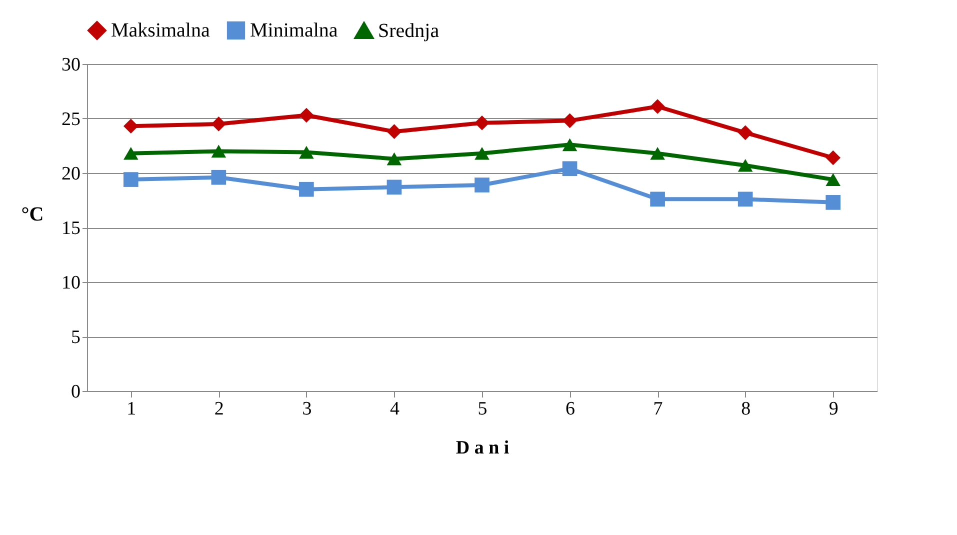 The width and height of the screenshot is (957, 535). I want to click on x-tick-label: 7, so click(658, 409).